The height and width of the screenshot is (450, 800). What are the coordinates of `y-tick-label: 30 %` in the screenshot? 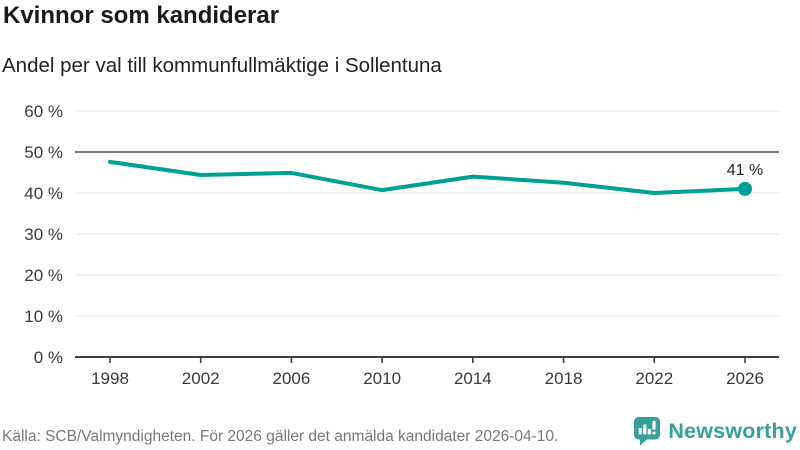 It's located at (43, 234).